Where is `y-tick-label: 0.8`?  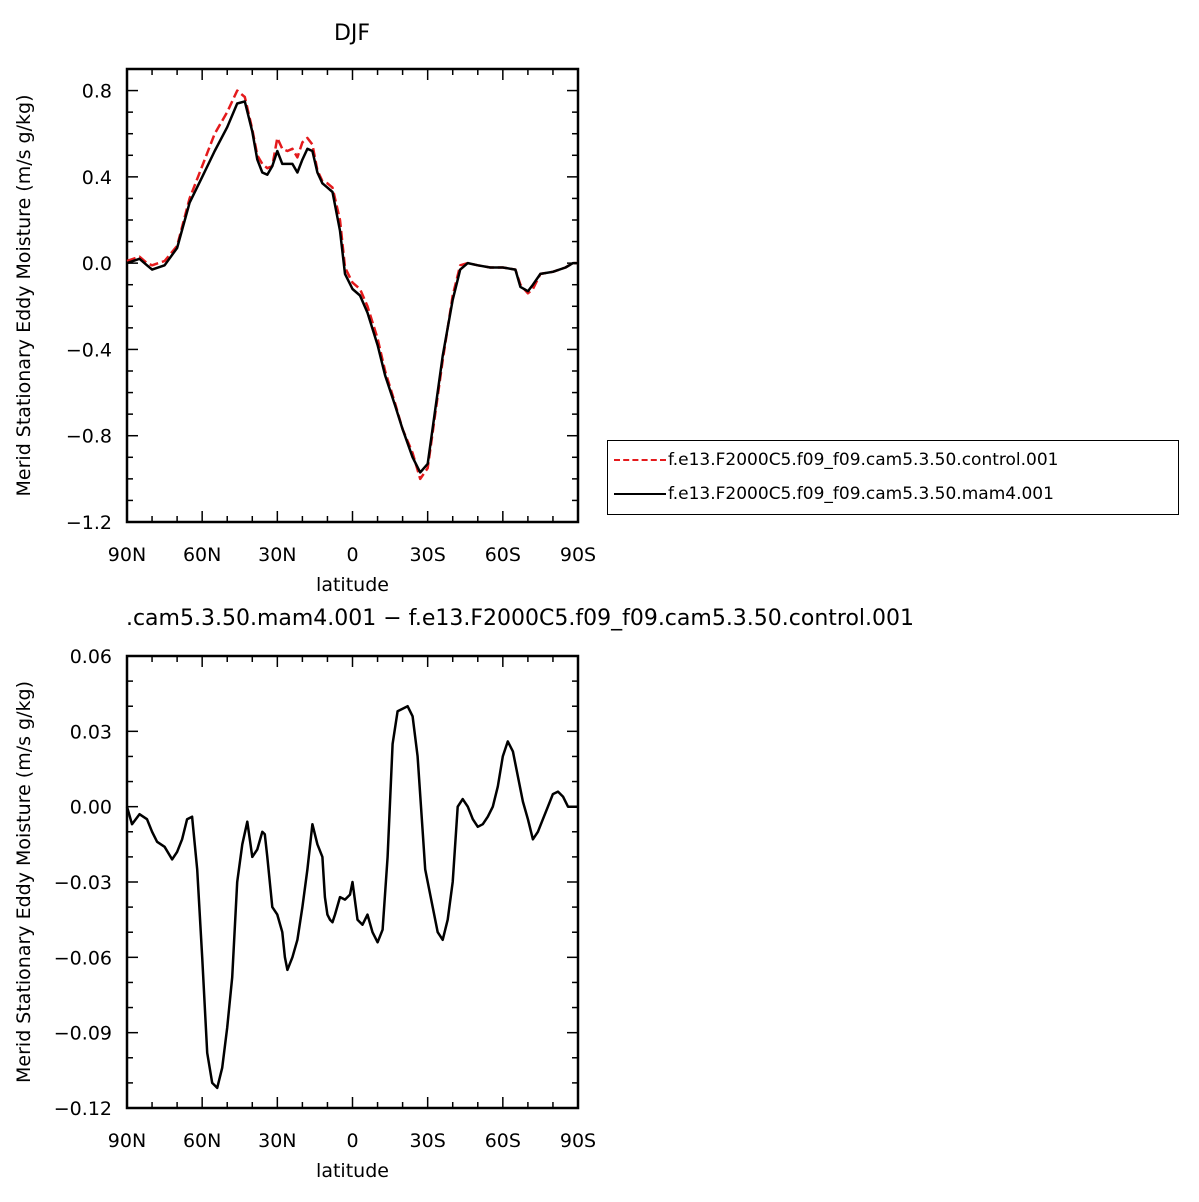 y-tick-label: 0.8 is located at coordinates (97, 92).